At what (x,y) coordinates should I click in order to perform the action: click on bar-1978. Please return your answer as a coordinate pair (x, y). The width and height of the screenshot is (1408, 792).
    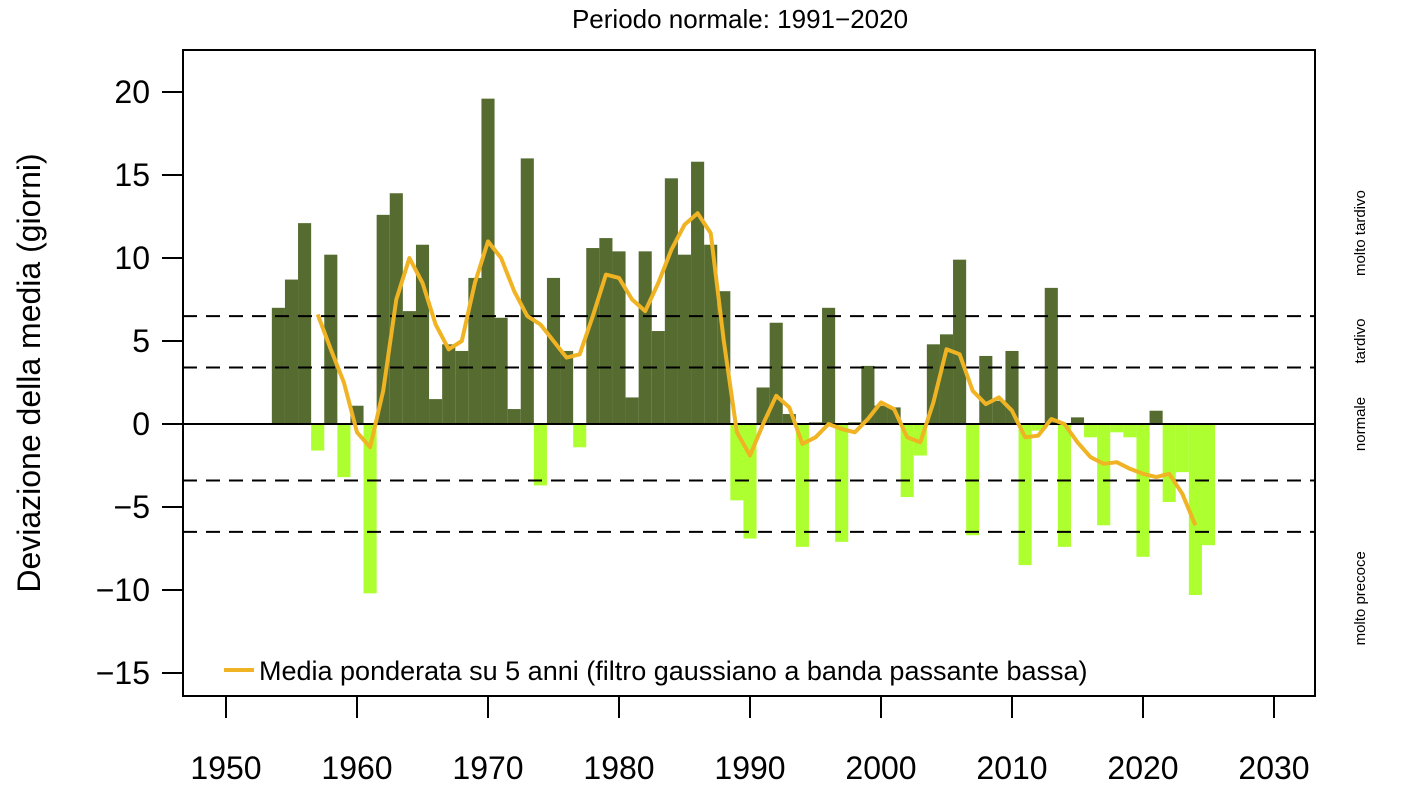
    Looking at the image, I should click on (593, 336).